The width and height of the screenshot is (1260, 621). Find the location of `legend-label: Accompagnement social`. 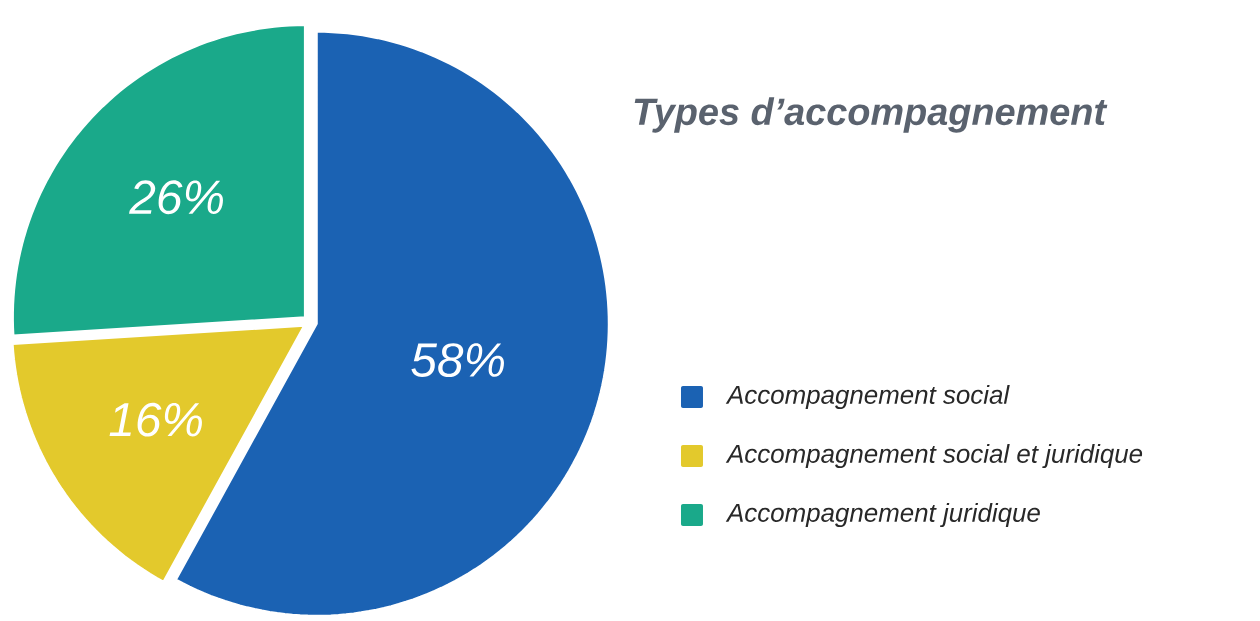

legend-label: Accompagnement social is located at coordinates (867, 397).